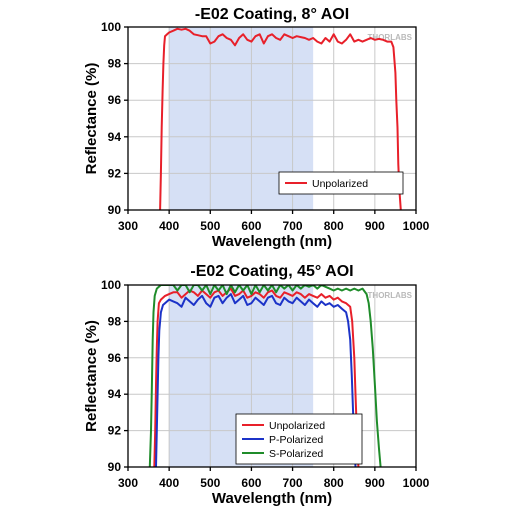 The height and width of the screenshot is (510, 510). I want to click on legend: Unpolarized P-Polarized S-Polarized, so click(299, 439).